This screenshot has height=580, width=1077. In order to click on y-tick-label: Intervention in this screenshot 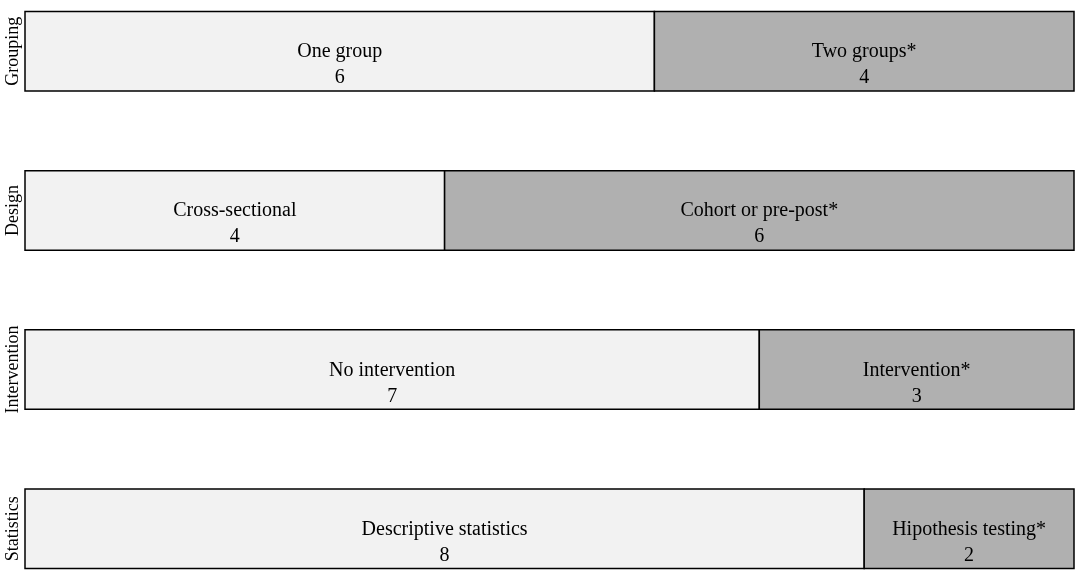, I will do `click(11, 369)`.